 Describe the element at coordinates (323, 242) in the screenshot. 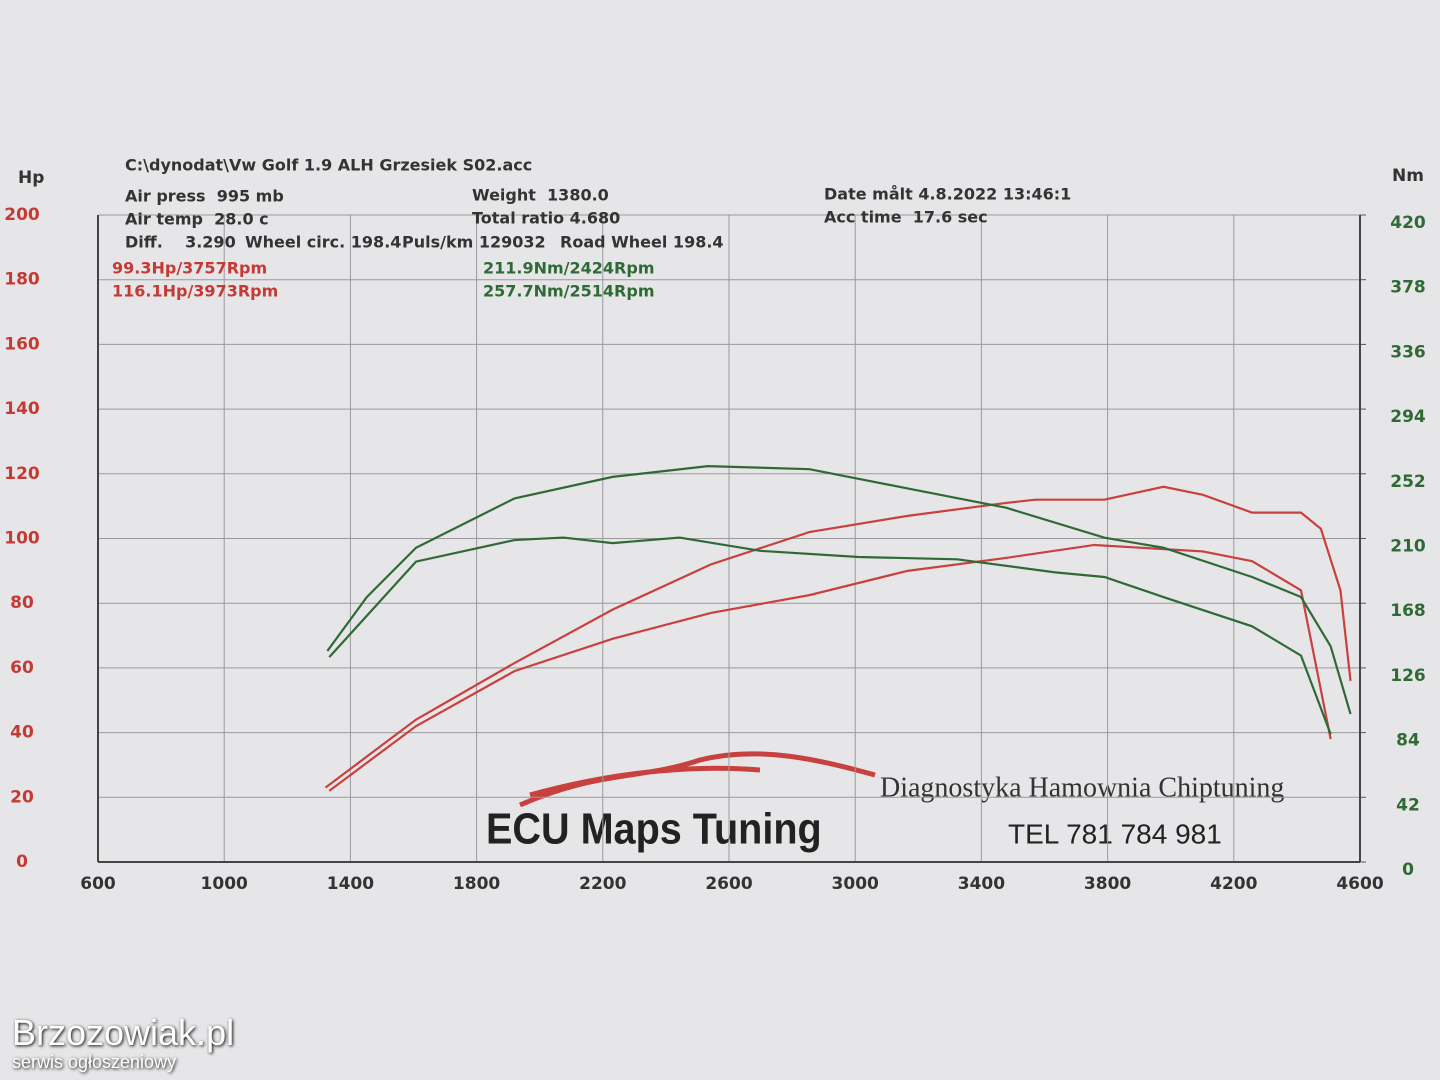

I see `annotation: Wheel circ. 198.4` at that location.